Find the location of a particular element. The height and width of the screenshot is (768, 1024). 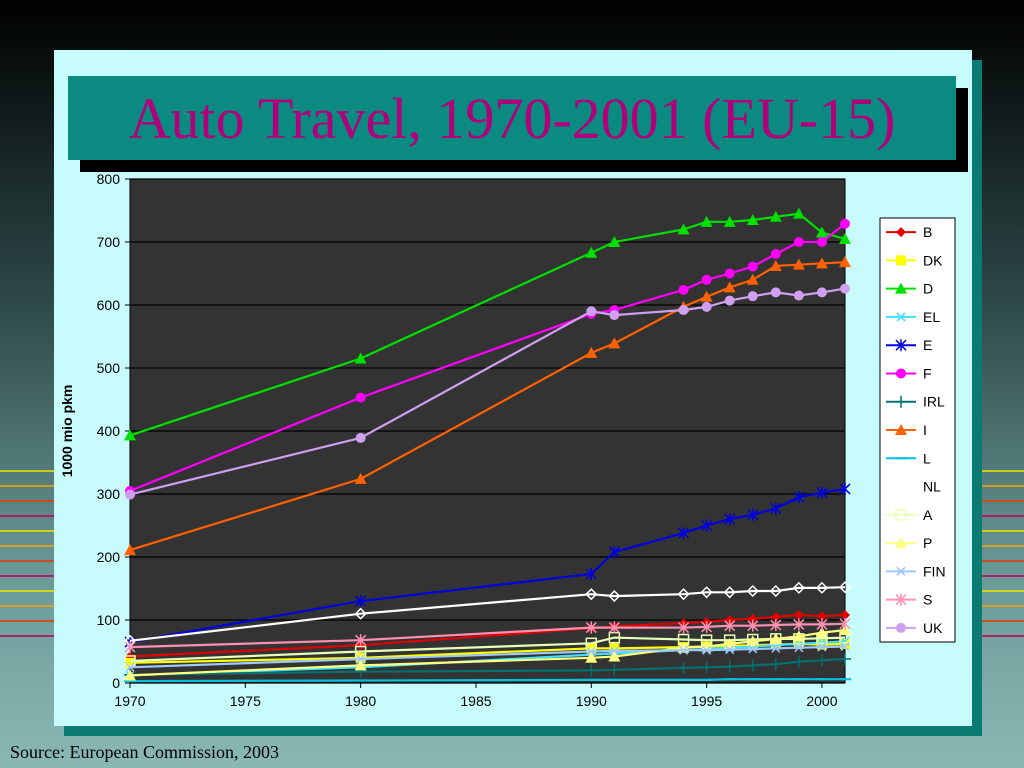

legend-item-d: D is located at coordinates (909, 289).